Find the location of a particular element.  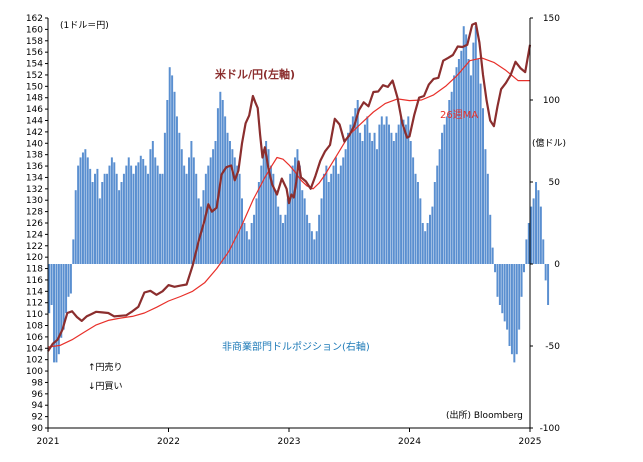

x-tick-label: 2023 is located at coordinates (289, 442).